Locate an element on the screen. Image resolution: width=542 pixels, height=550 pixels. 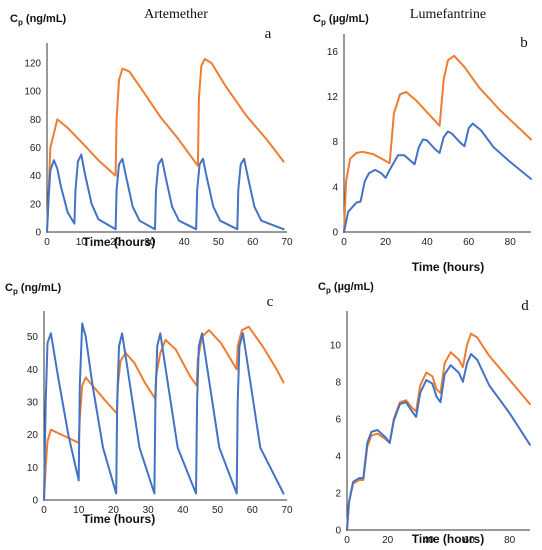
panel-letter: b is located at coordinates (524, 43).